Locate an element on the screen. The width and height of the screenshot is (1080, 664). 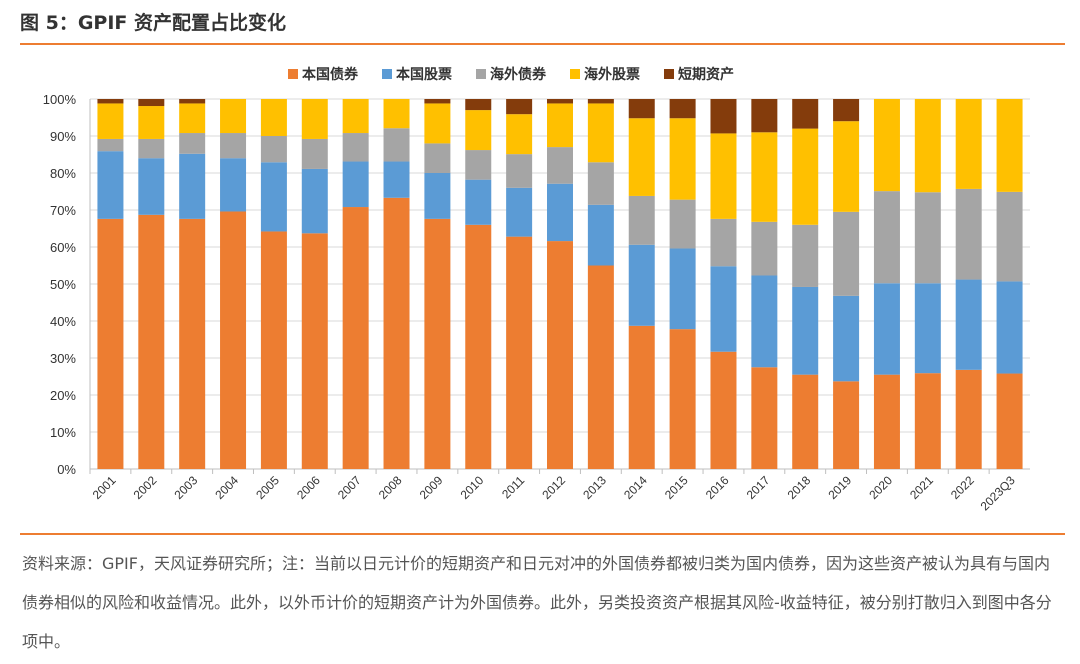
x-tick-label: 2014 is located at coordinates (635, 487).